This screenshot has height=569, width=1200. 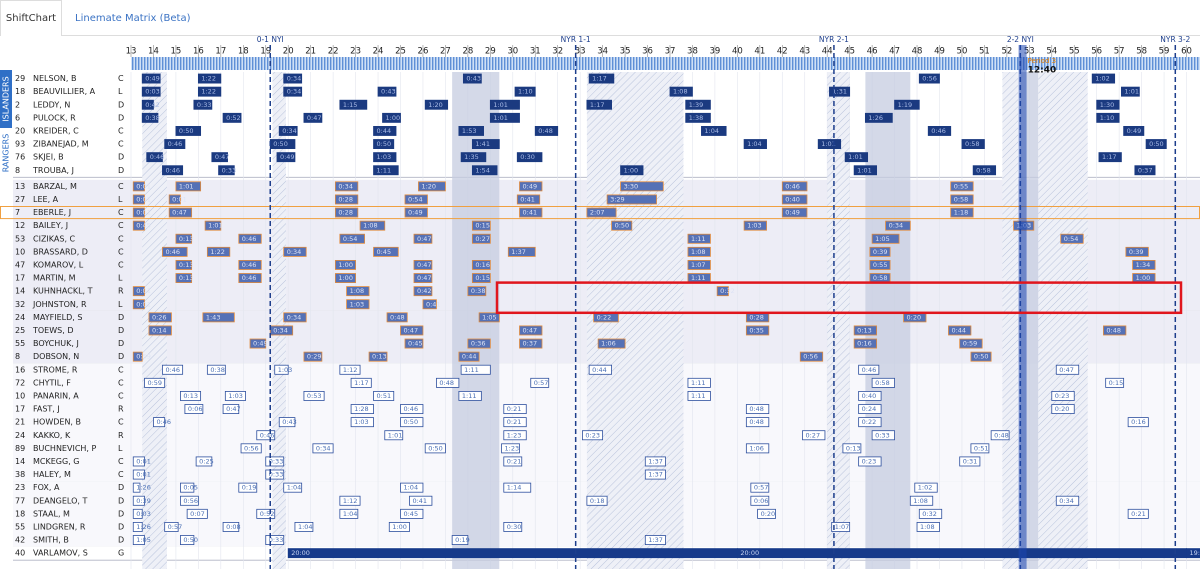 What do you see at coordinates (54, 117) in the screenshot?
I see `player-name: PULOCK, R` at bounding box center [54, 117].